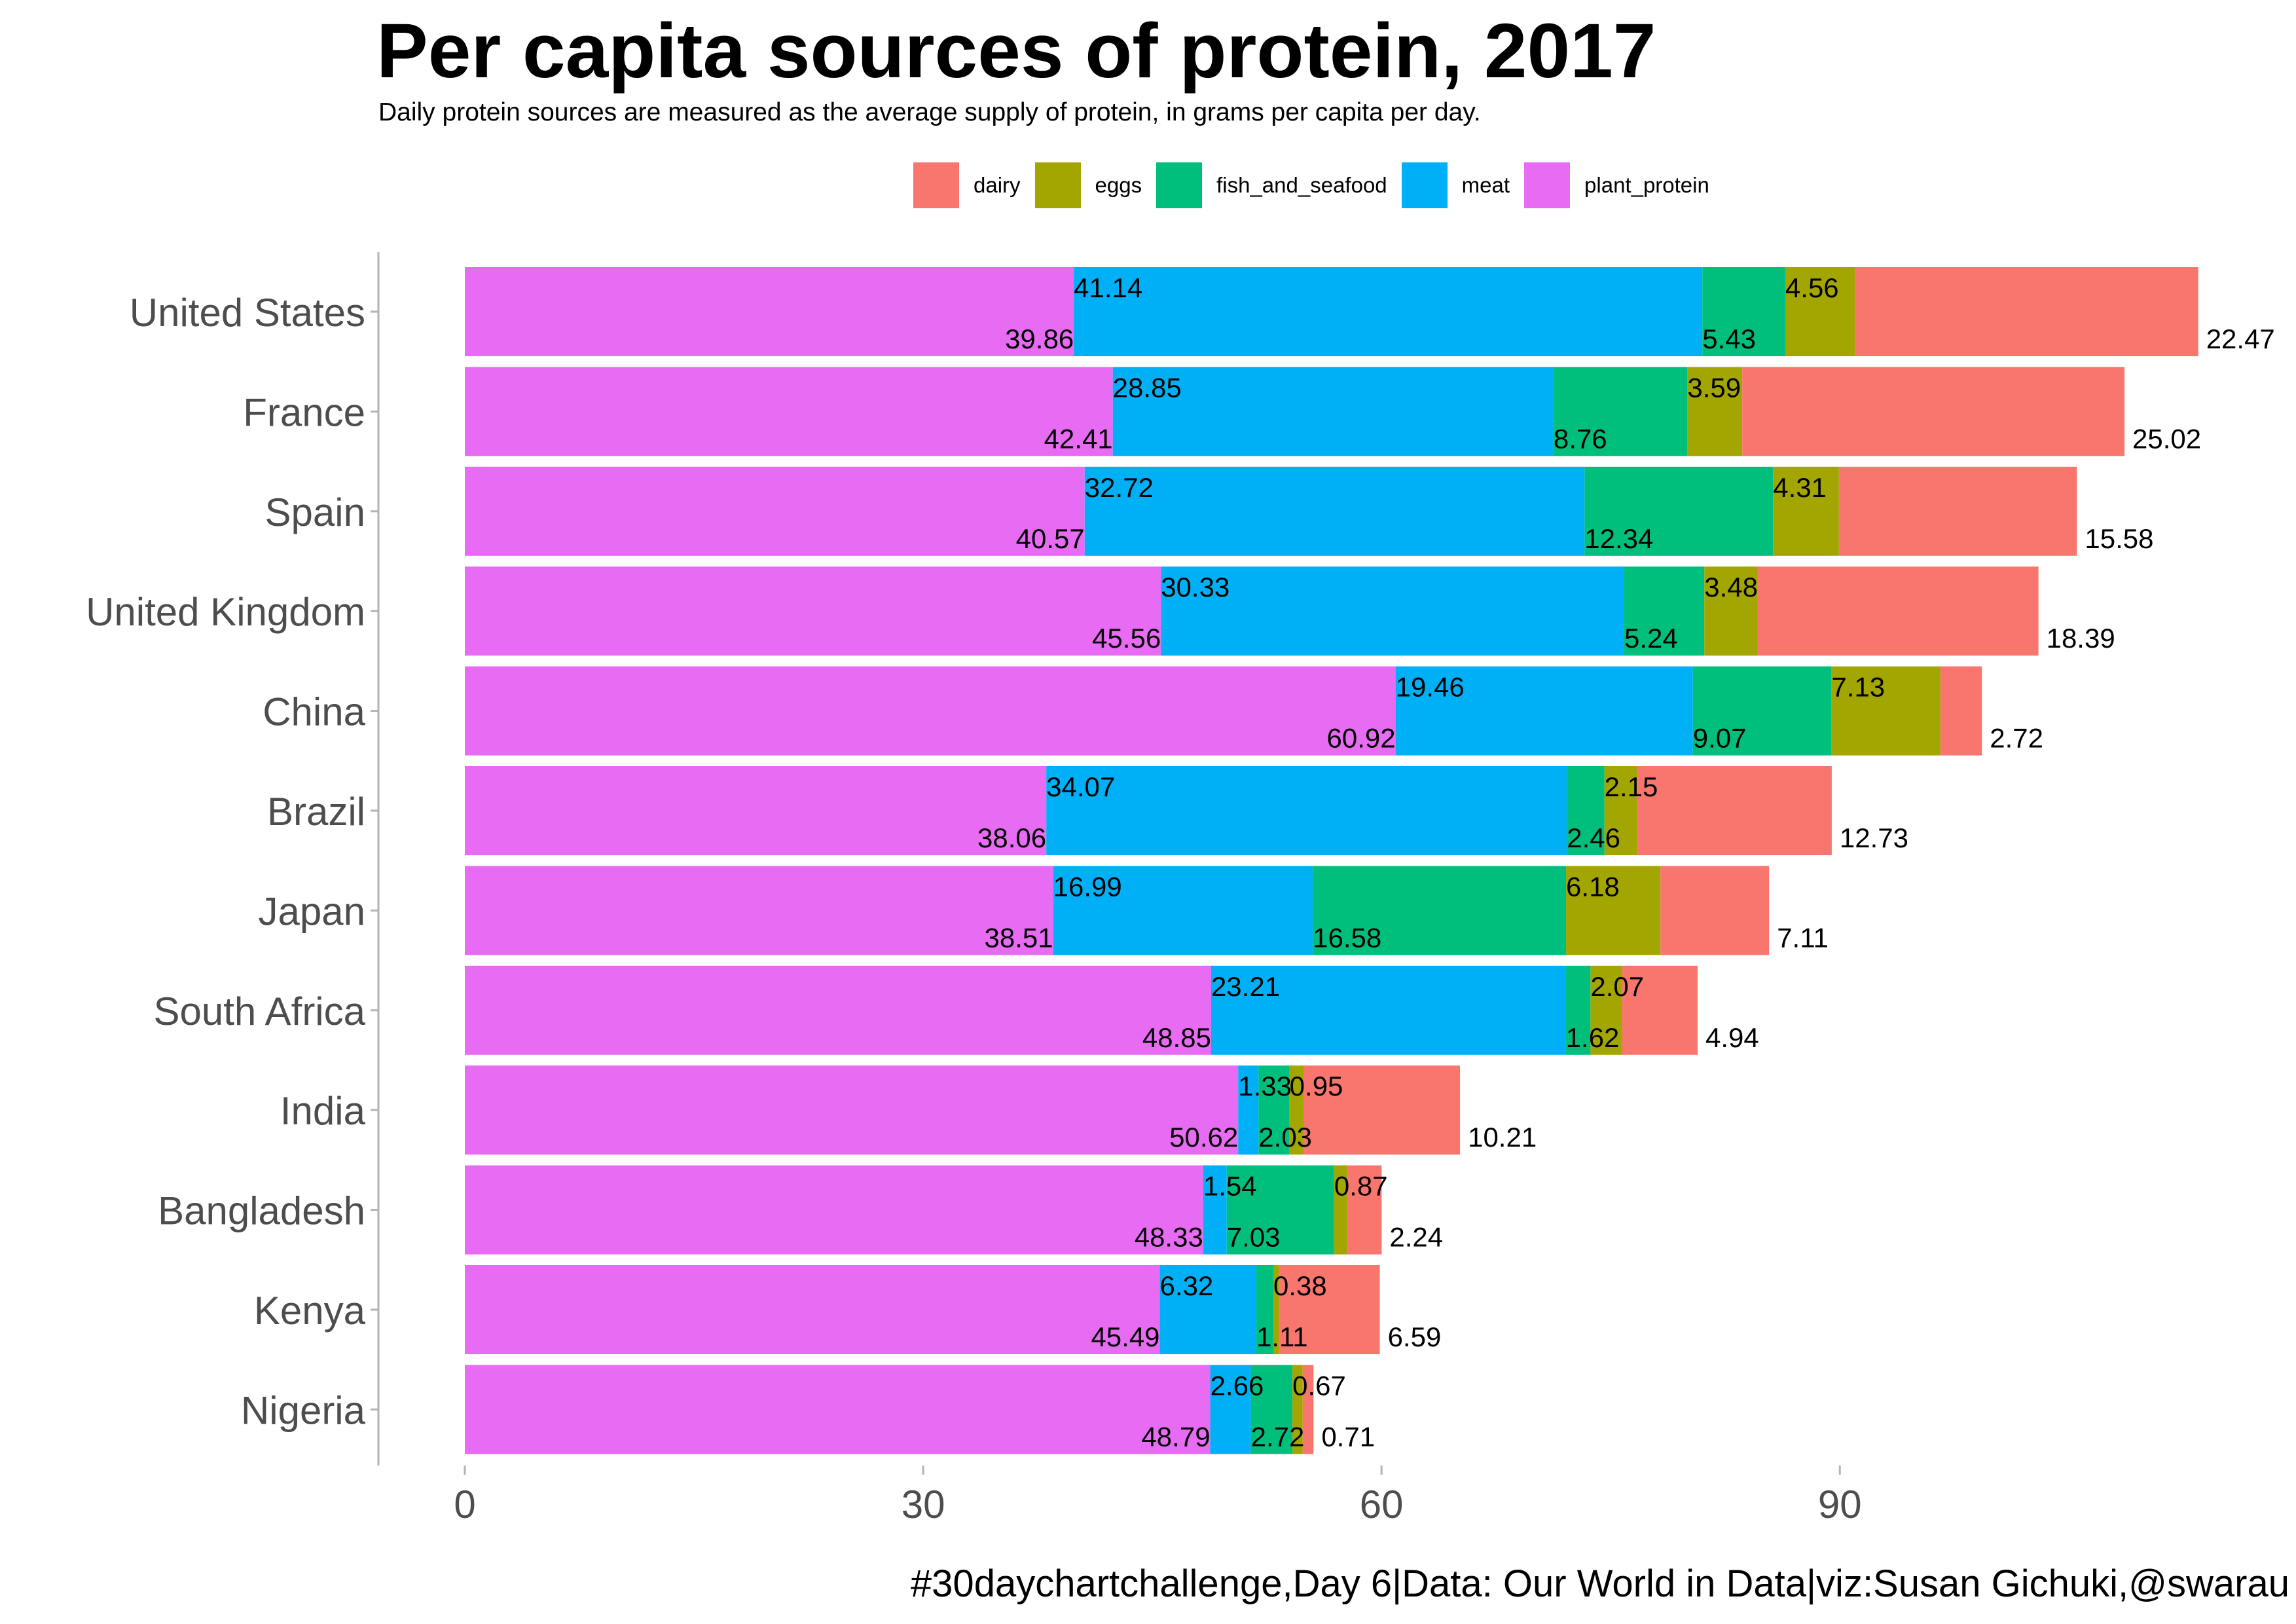 The image size is (2296, 1624). I want to click on data-label-nigeria-eggs: 0.67, so click(1319, 1385).